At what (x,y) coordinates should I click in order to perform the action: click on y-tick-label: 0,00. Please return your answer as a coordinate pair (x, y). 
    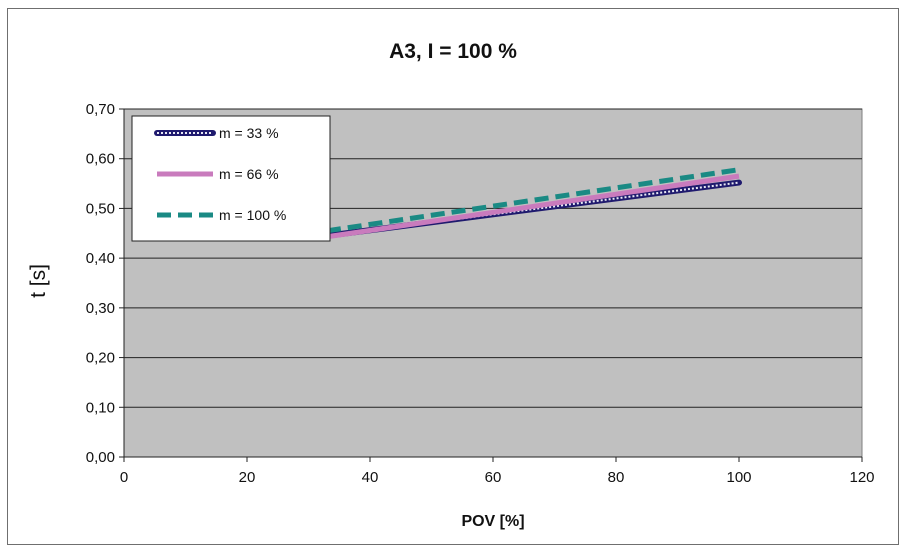
    Looking at the image, I should click on (100, 457).